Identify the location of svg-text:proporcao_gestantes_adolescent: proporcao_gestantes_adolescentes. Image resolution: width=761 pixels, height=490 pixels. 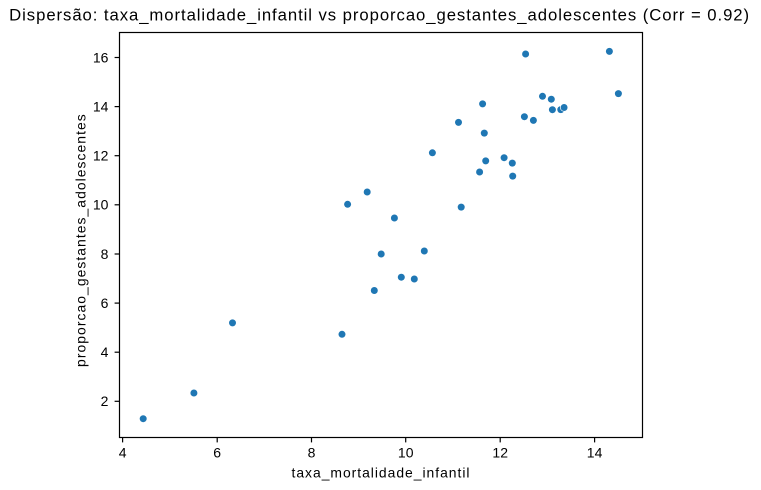
(81, 240).